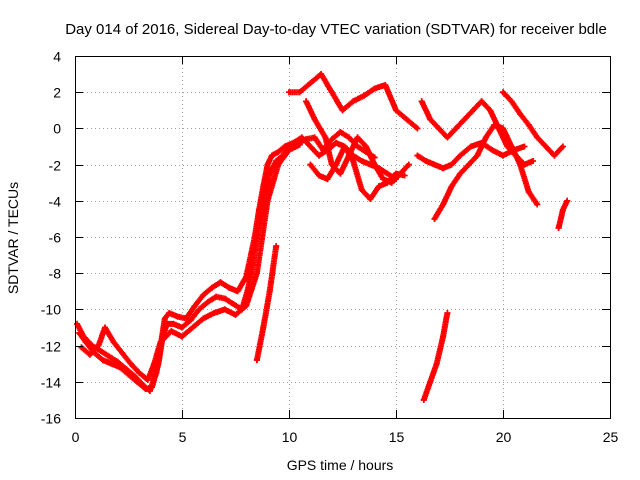 The image size is (640, 480). I want to click on y-tick-label: -10, so click(51, 310).